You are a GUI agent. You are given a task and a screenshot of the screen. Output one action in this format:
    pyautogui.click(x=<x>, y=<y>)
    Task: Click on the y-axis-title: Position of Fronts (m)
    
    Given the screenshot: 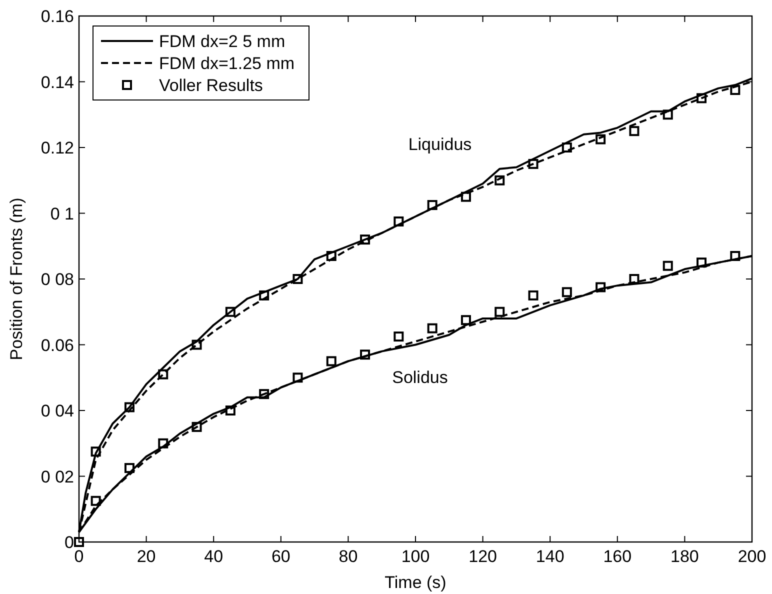 What is the action you would take?
    pyautogui.click(x=16, y=279)
    